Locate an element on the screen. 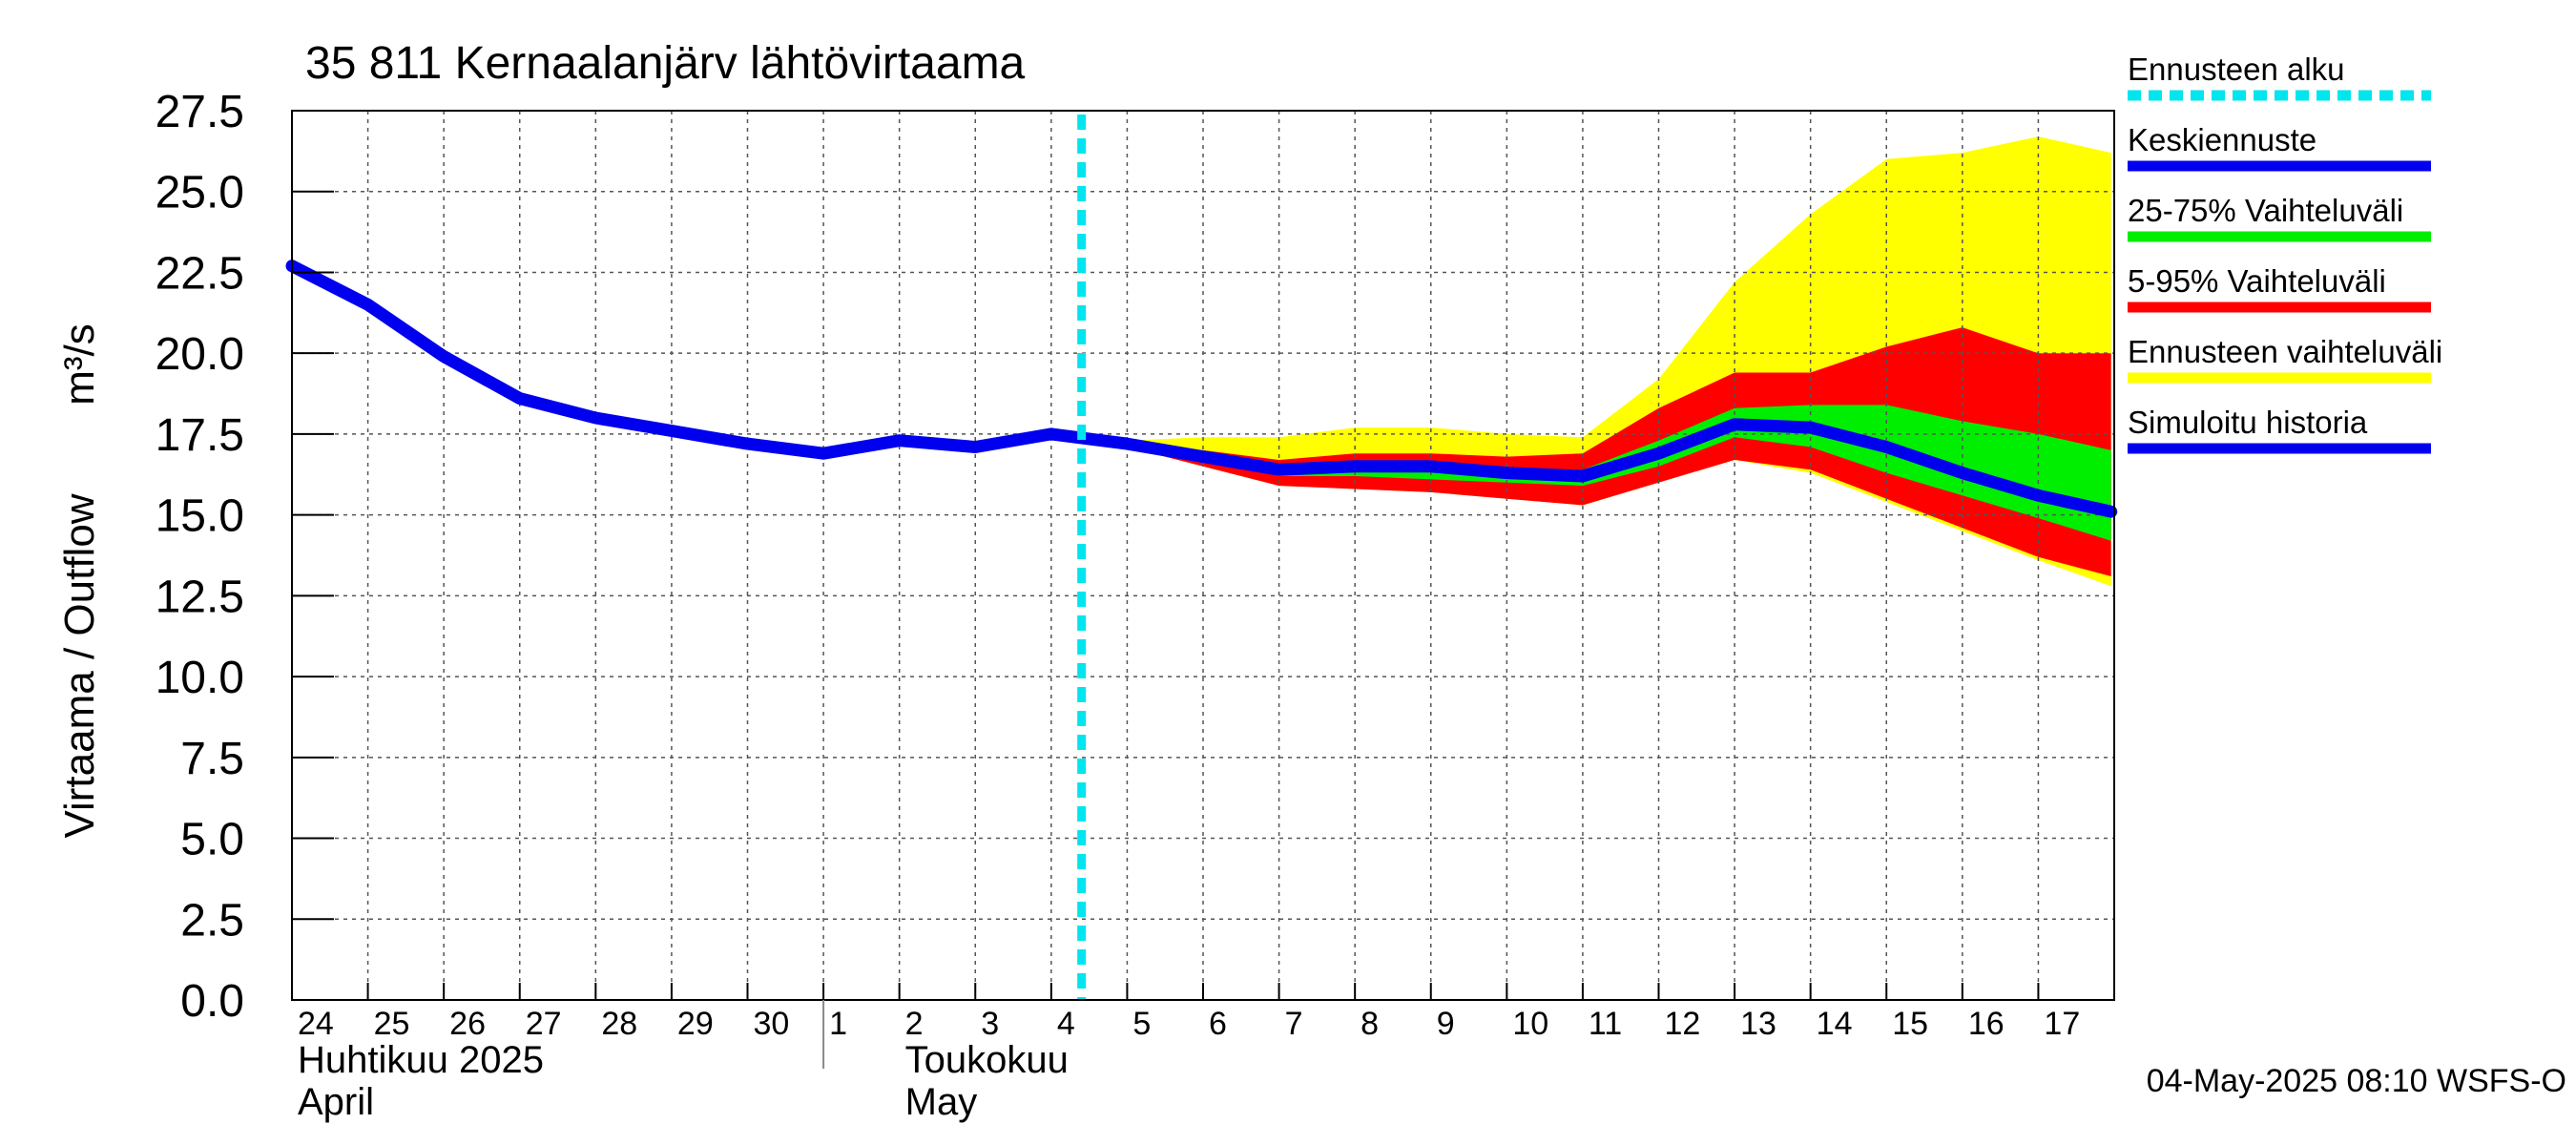  month-label-line2: May is located at coordinates (941, 1102).